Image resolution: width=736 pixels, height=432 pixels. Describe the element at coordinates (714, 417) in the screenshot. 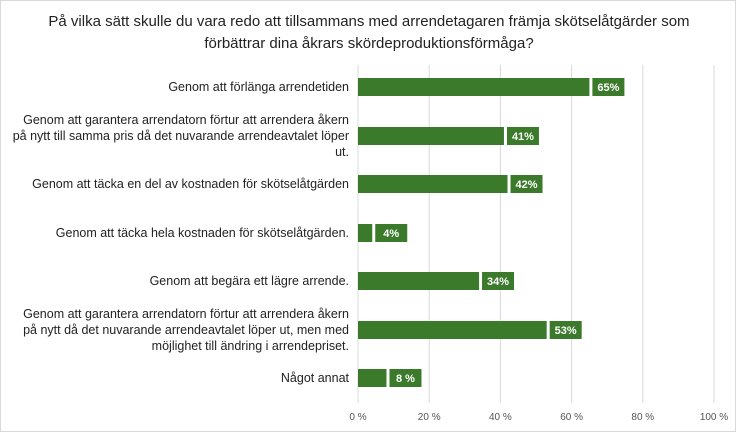

I see `x-tick-label: 100 %` at that location.